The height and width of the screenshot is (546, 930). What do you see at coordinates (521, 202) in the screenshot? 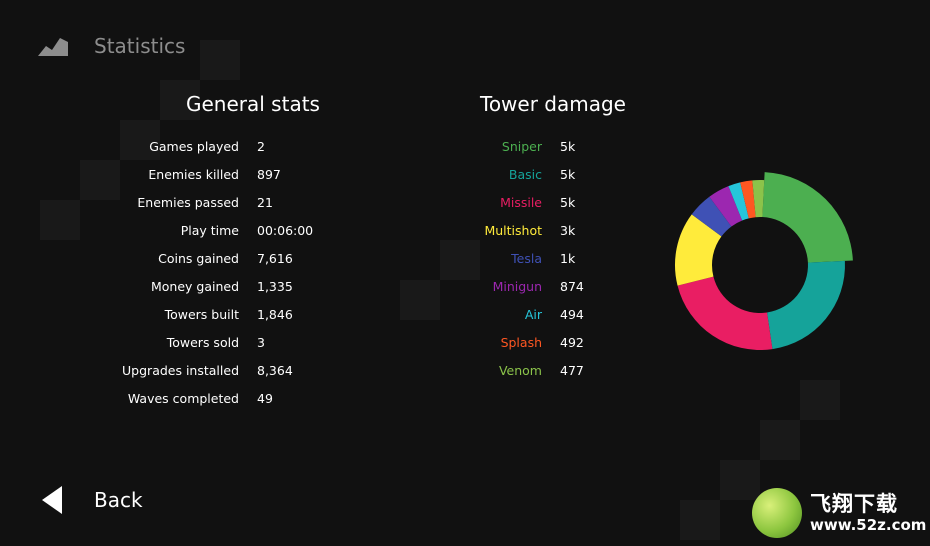
I see `tower-name-label: Missile` at bounding box center [521, 202].